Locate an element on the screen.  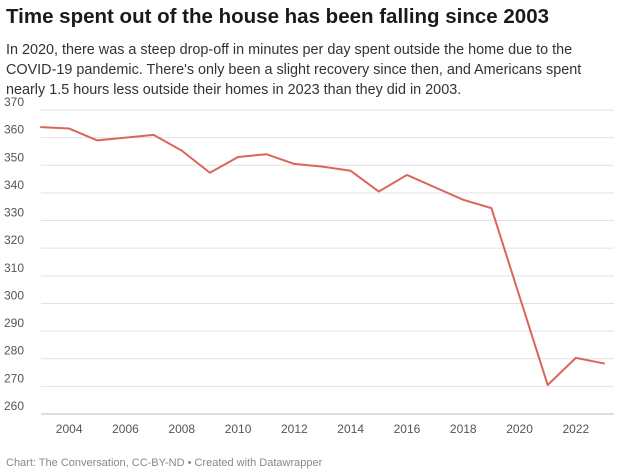
x-tick-label: 2012 is located at coordinates (294, 429).